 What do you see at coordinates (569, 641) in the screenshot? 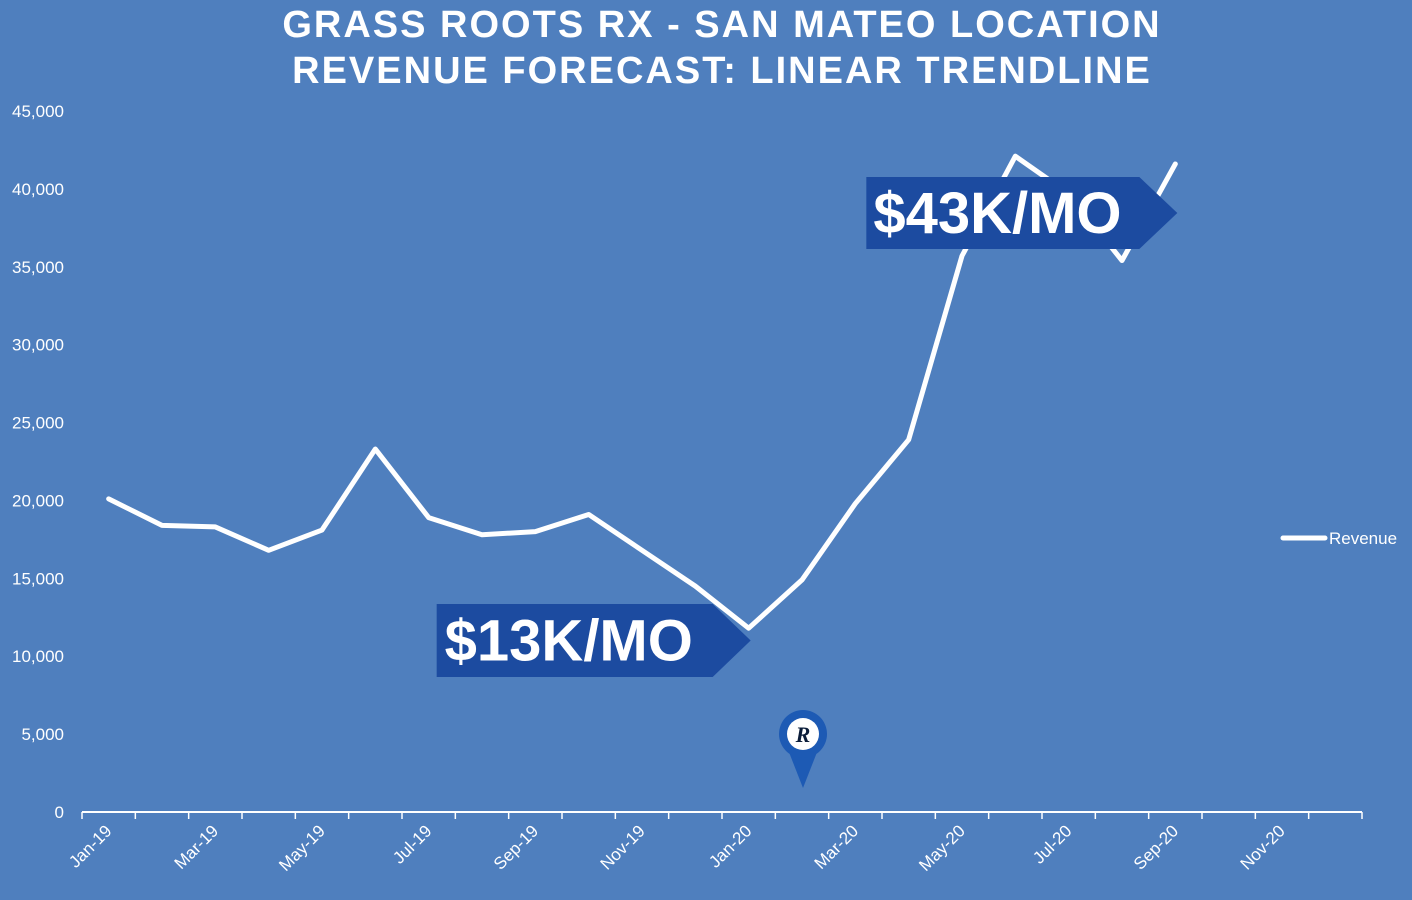
I see `callout-low-text: $13K/MO` at bounding box center [569, 641].